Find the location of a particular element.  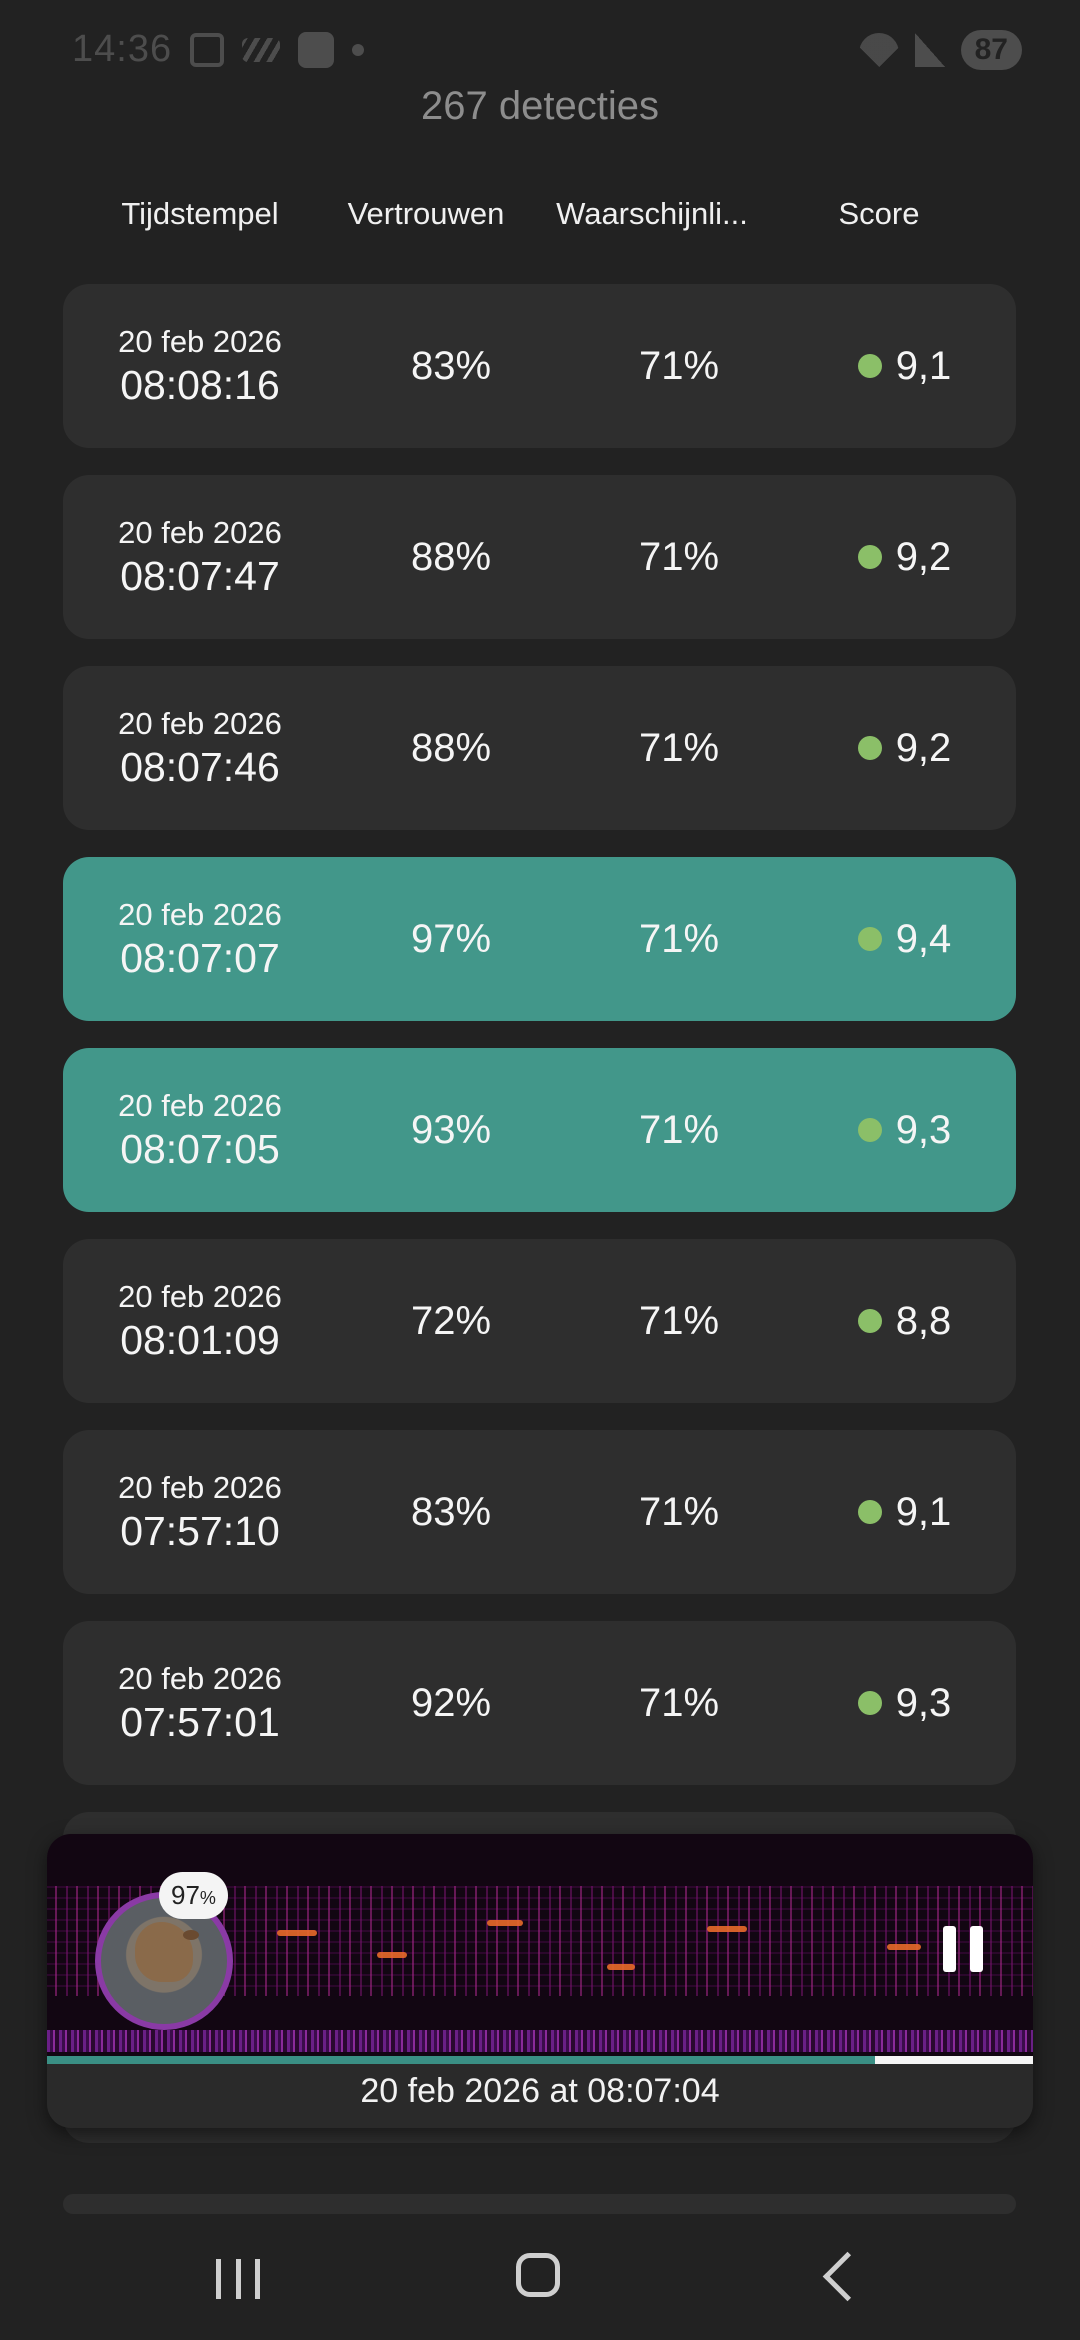

pause-icon is located at coordinates (963, 1949).